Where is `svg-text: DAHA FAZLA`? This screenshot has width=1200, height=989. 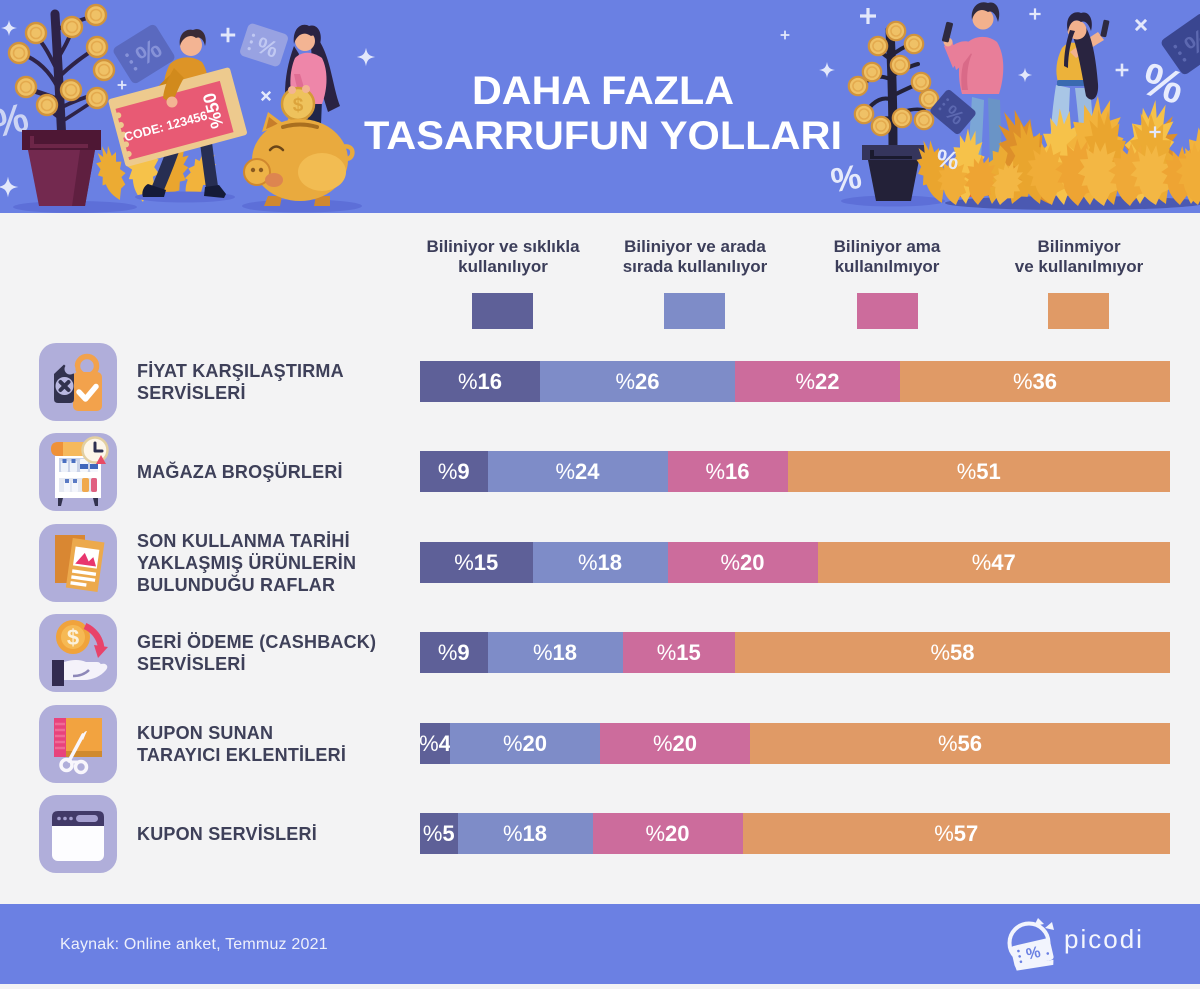 svg-text: DAHA FAZLA is located at coordinates (603, 91).